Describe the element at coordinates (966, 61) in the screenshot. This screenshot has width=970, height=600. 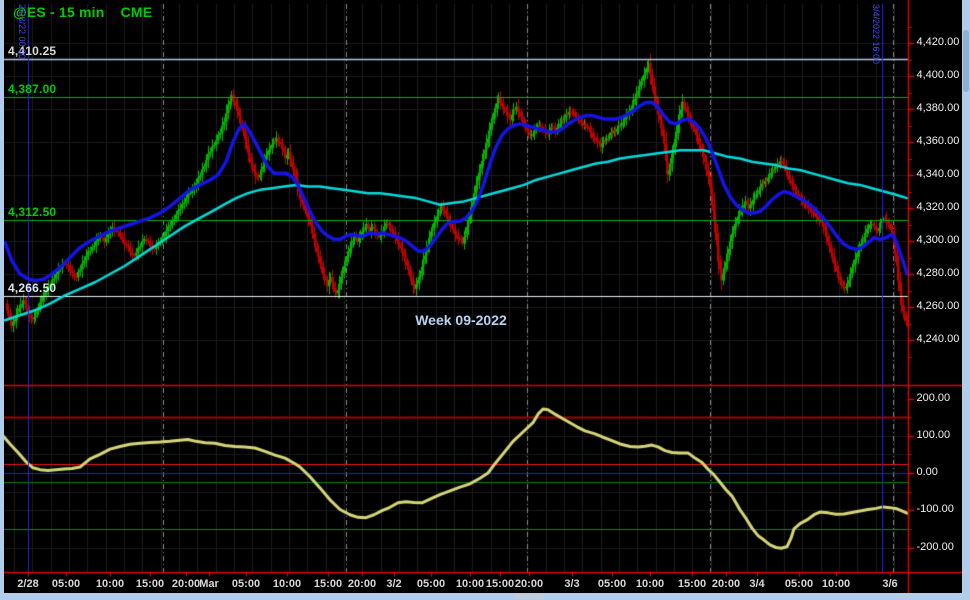
I see `vertical-scrollbar-thumb` at that location.